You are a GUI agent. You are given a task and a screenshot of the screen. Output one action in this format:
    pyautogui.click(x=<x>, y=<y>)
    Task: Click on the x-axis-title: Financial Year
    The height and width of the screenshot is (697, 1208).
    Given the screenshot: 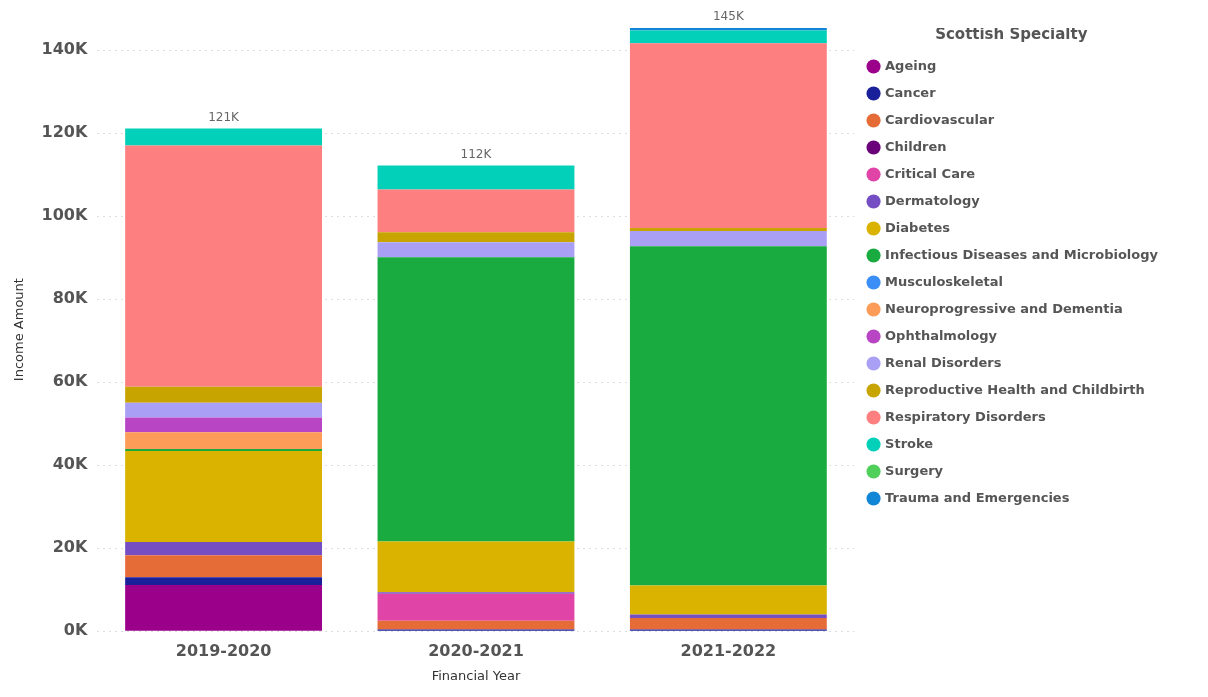 What is the action you would take?
    pyautogui.click(x=476, y=675)
    